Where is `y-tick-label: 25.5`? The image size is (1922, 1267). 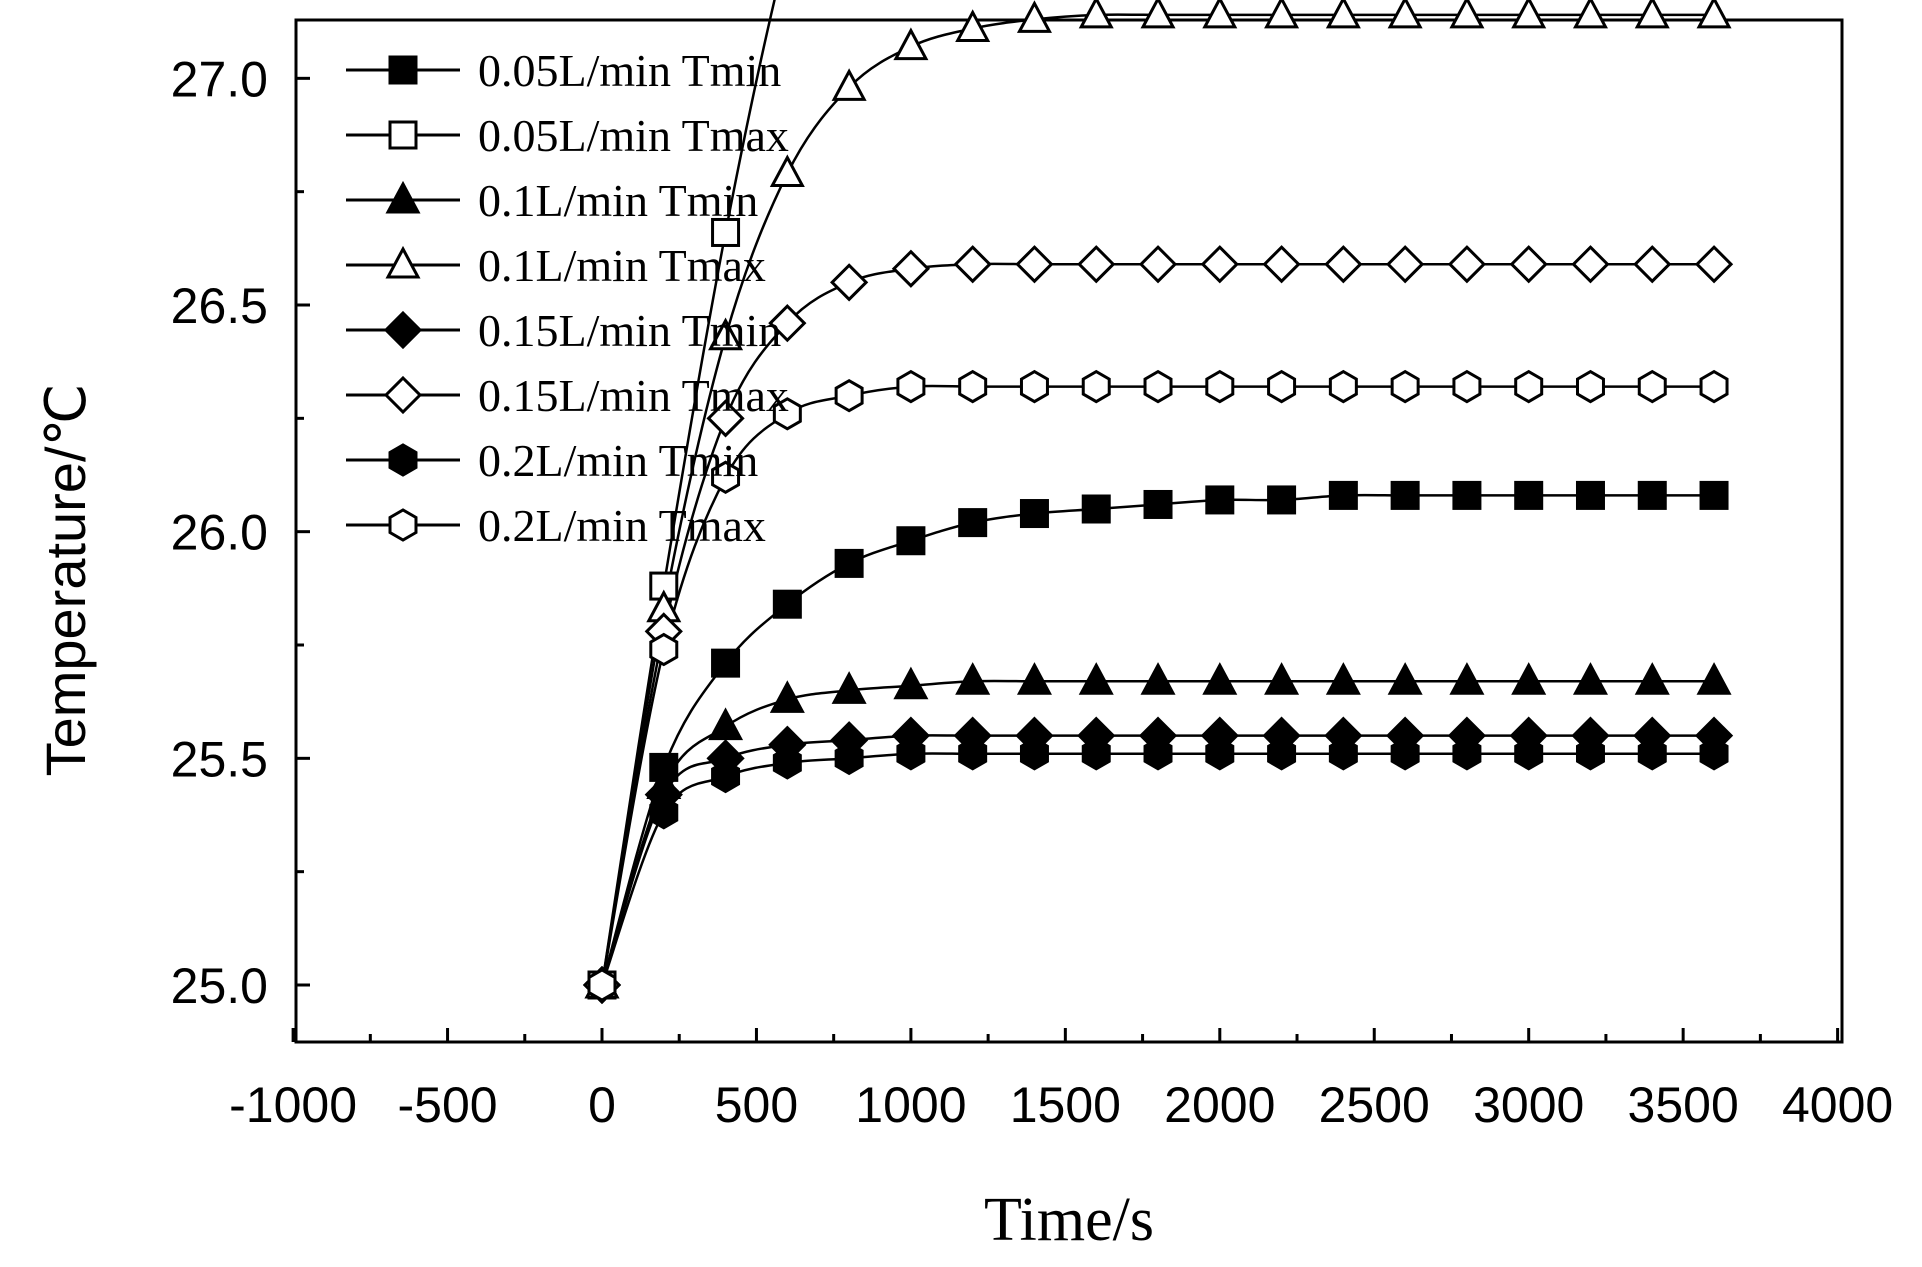 y-tick-label: 25.5 is located at coordinates (219, 759).